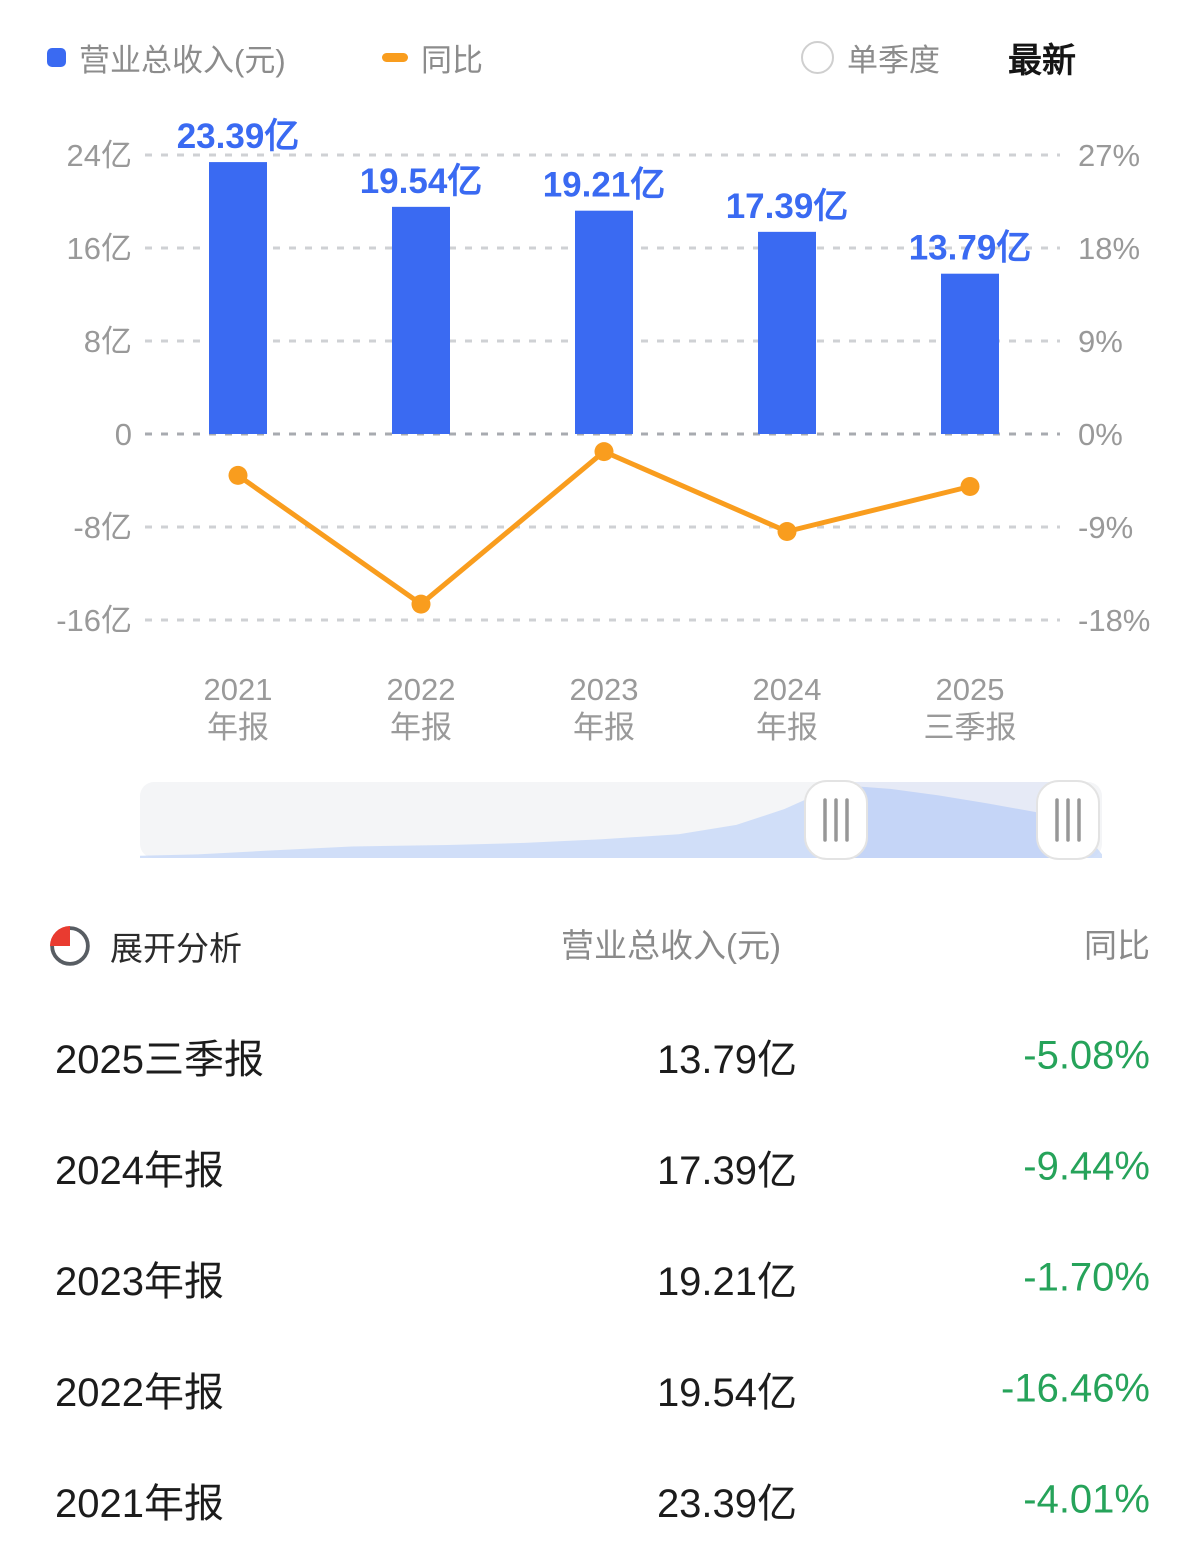  Describe the element at coordinates (1075, 1388) in the screenshot. I see `cell-yoy: -16.46%` at that location.